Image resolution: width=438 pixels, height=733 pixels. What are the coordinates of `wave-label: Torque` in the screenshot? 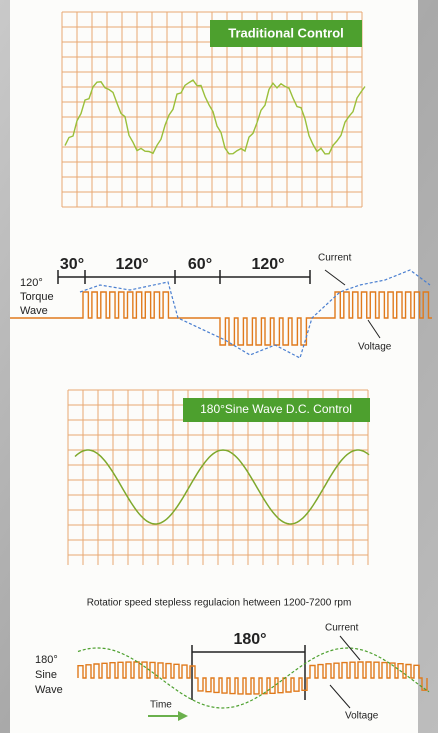 It's located at (37, 297).